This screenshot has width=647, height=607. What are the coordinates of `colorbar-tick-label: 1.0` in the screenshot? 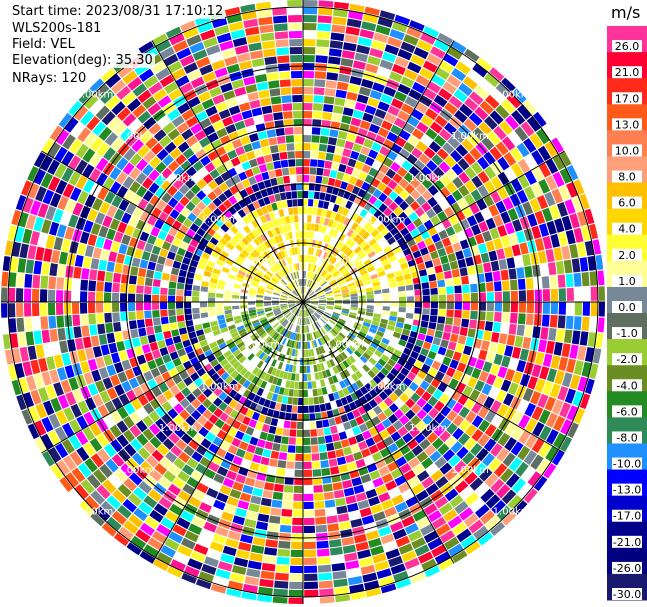 It's located at (627, 281).